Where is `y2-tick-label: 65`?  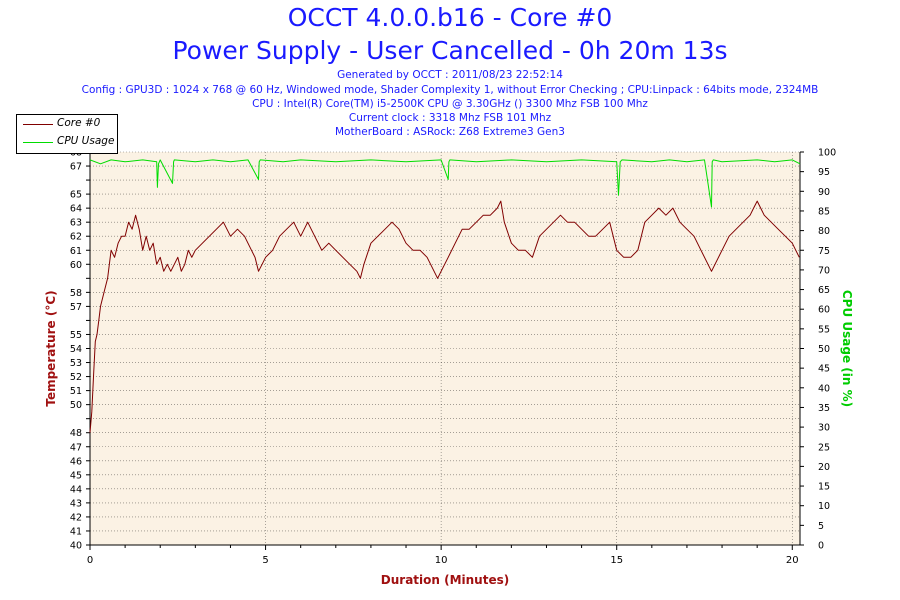 y2-tick-label: 65 is located at coordinates (824, 290).